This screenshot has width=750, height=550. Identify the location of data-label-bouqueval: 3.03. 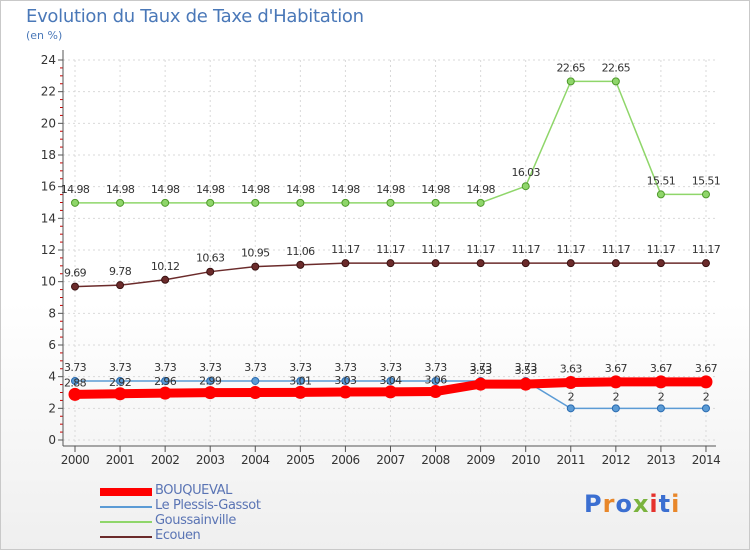
(345, 380).